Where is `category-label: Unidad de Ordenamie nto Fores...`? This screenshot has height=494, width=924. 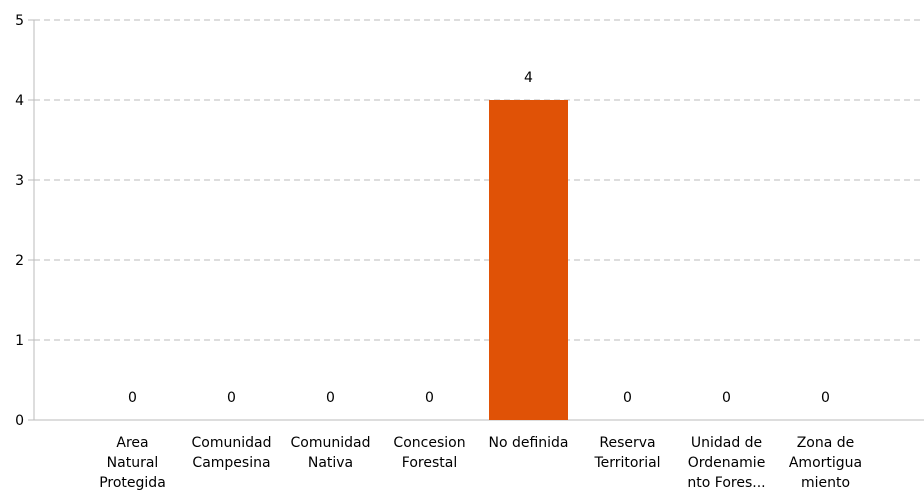 category-label: Unidad de Ordenamie nto Fores... is located at coordinates (726, 463).